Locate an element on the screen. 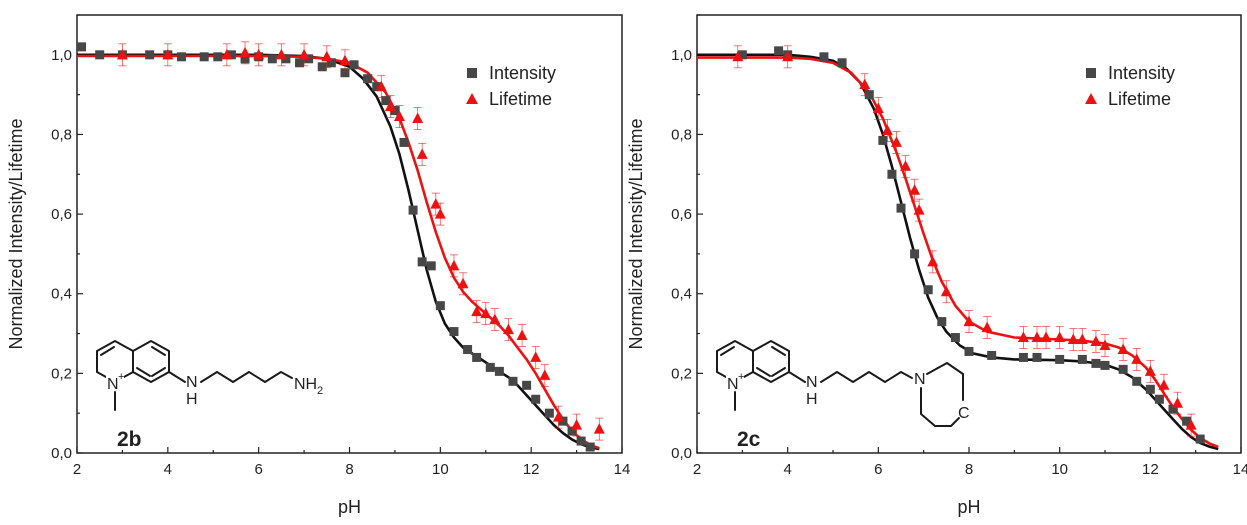 The image size is (1247, 525). y-axis-label: Normalized Intensity/Lifetime is located at coordinates (636, 233).